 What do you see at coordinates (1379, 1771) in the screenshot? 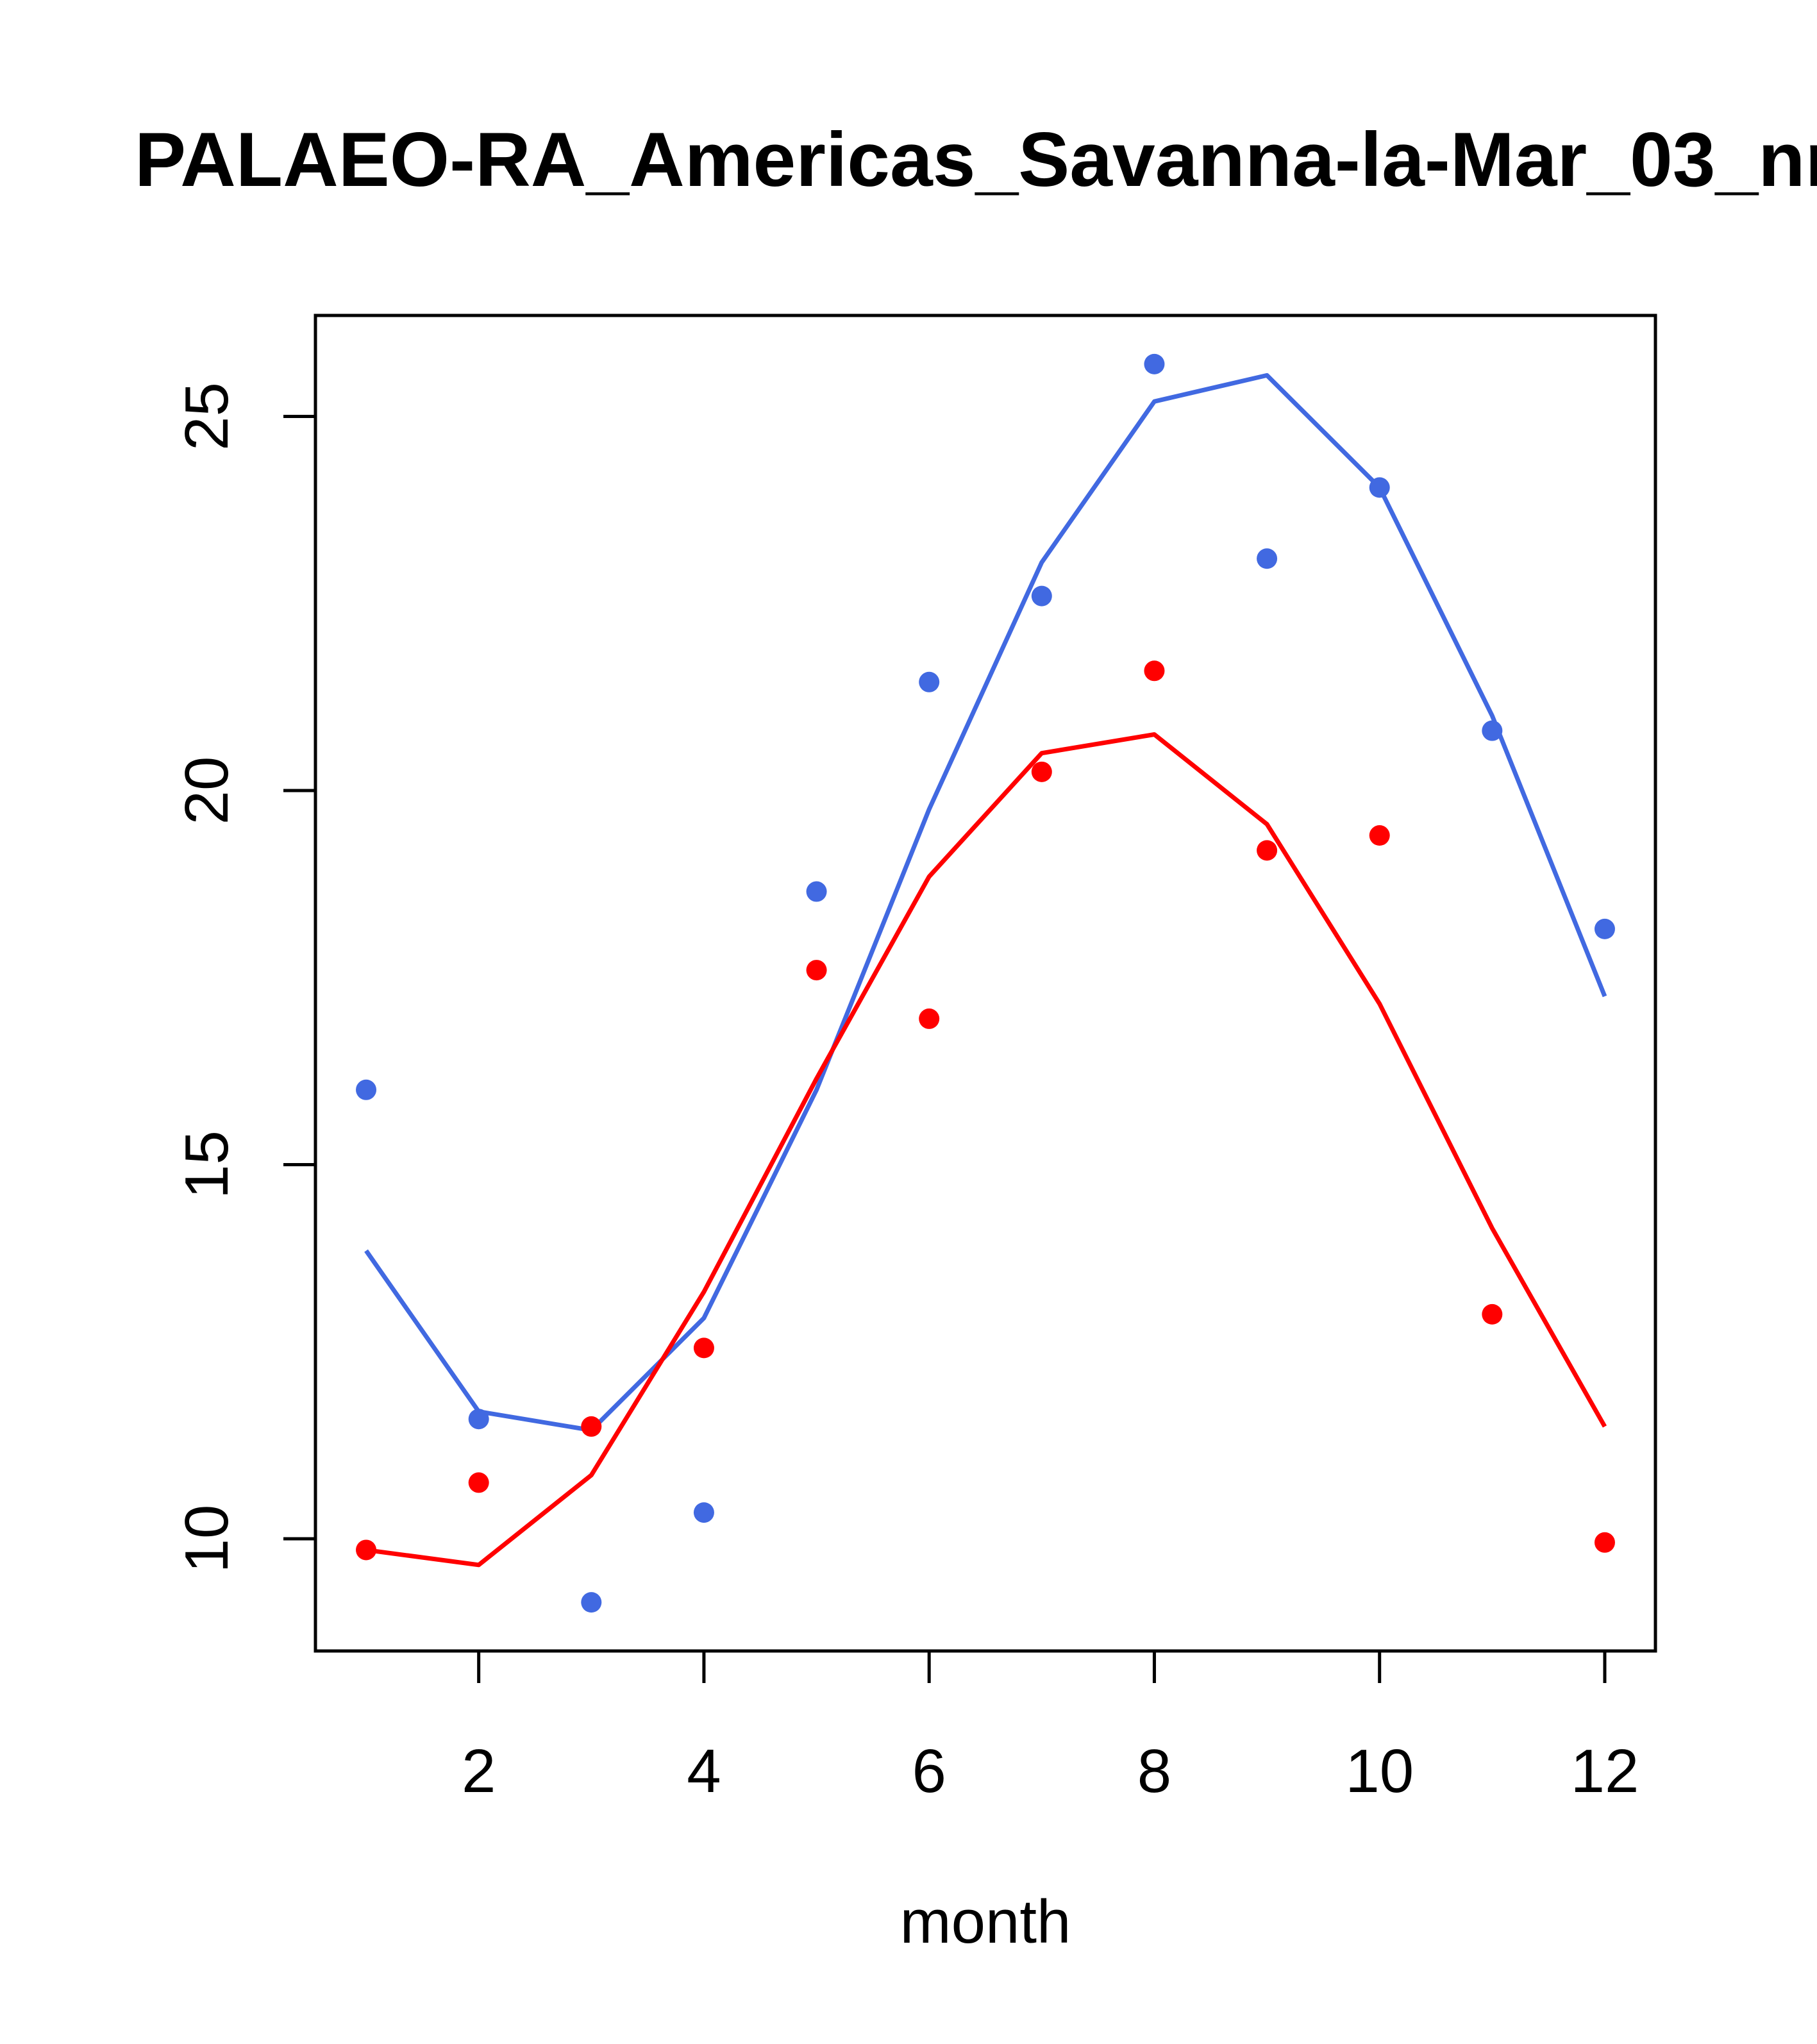
I see `x-tick-label: 10` at bounding box center [1379, 1771].